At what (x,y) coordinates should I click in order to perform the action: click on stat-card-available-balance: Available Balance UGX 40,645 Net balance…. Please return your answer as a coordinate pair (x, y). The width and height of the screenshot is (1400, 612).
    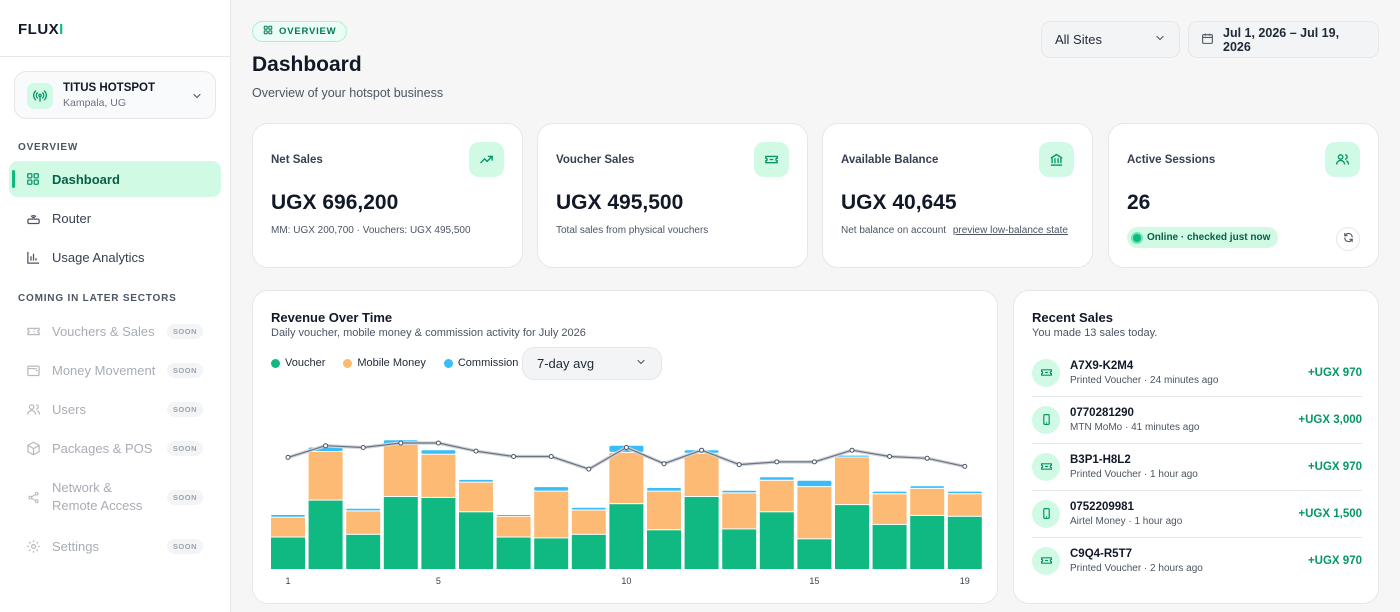
    Looking at the image, I should click on (957, 195).